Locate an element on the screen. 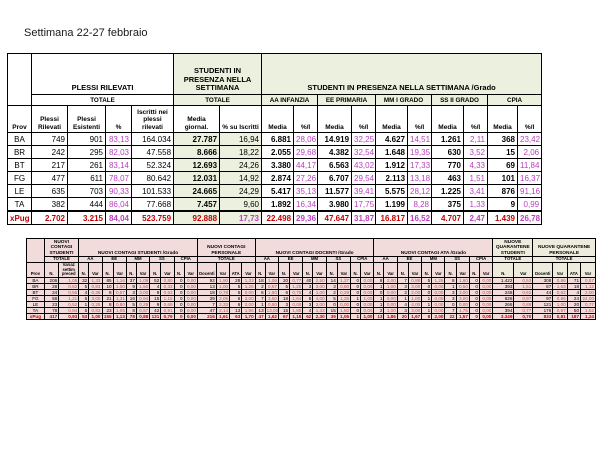 The width and height of the screenshot is (600, 451). data-cell: 29,68 is located at coordinates (306, 152).